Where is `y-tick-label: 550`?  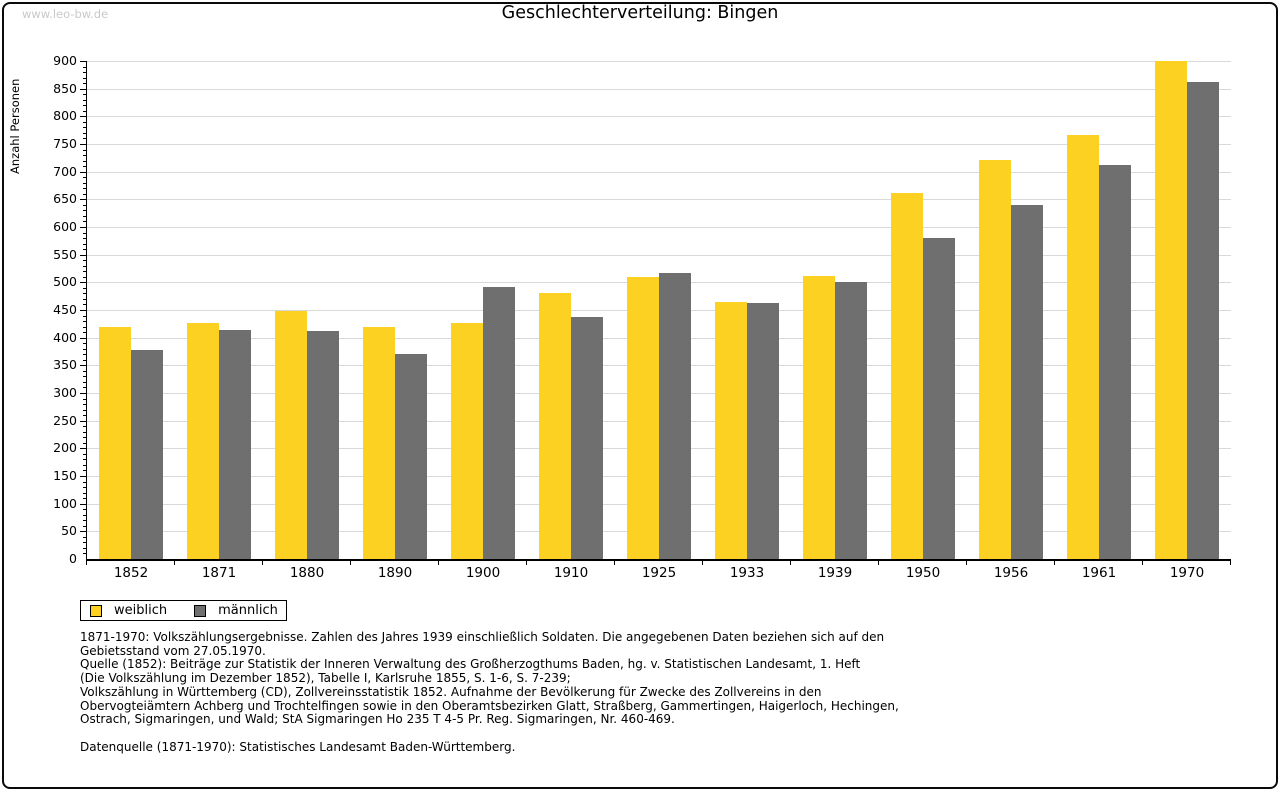 y-tick-label: 550 is located at coordinates (65, 254).